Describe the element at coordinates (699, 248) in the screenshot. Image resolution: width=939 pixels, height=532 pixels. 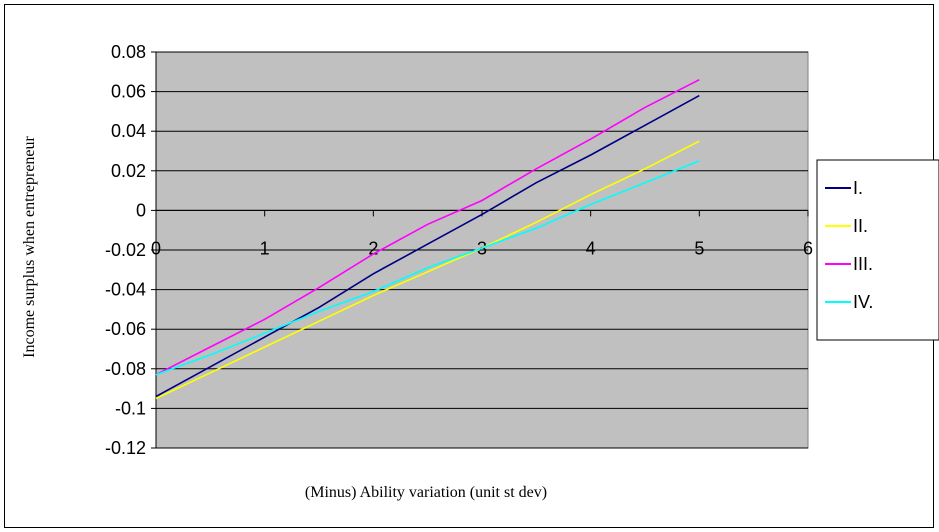
I see `x-tick-label: 5` at that location.